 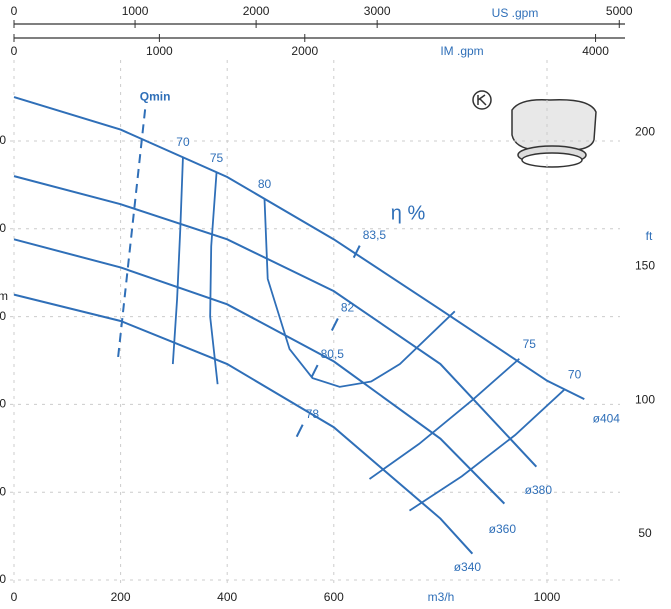 What do you see at coordinates (375, 235) in the screenshot?
I see `efficiency-point-label: 83,5` at bounding box center [375, 235].